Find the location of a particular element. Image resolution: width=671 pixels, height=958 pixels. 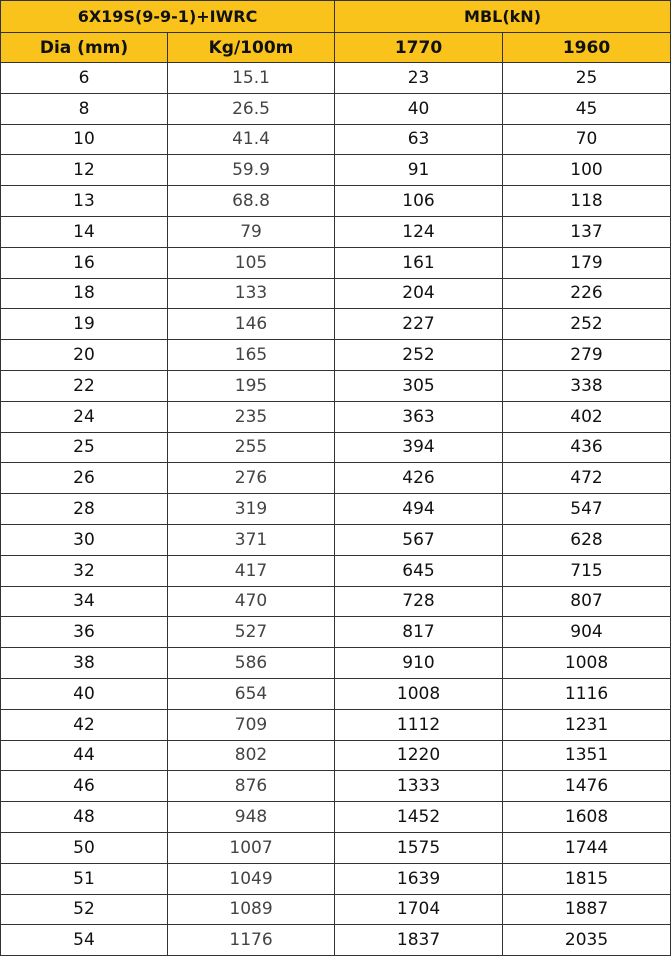

cell-diameter: 24 is located at coordinates (84, 416).